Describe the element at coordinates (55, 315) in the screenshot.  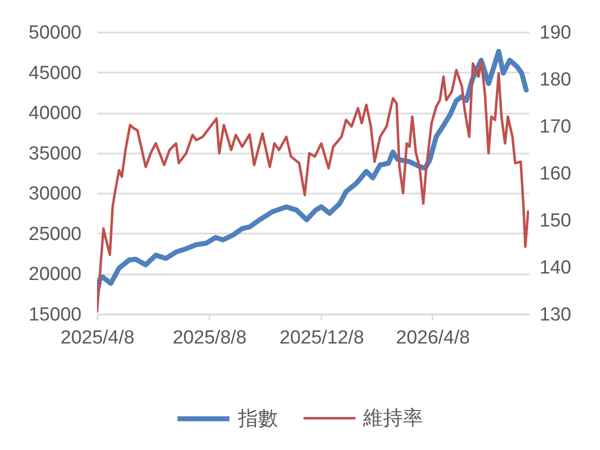
I see `y-tick-label: 15000` at that location.